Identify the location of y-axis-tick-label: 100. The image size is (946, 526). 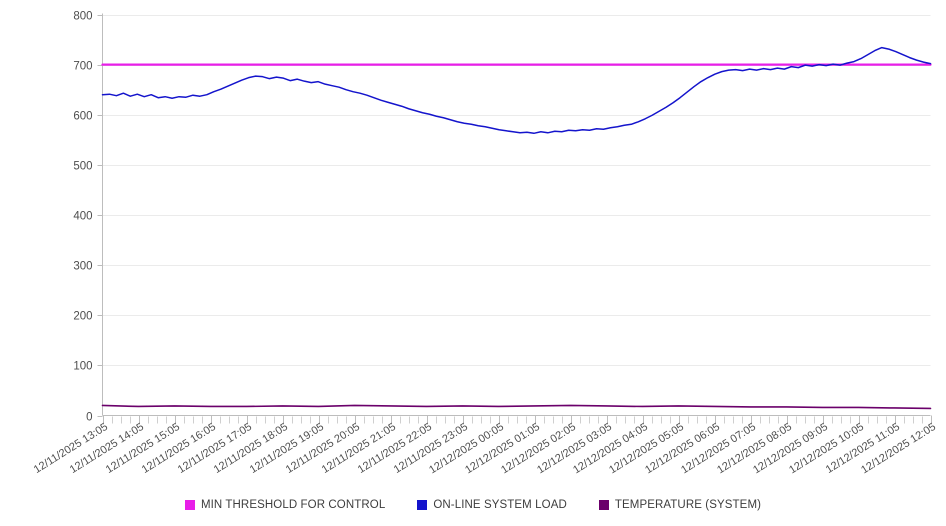
(82, 367).